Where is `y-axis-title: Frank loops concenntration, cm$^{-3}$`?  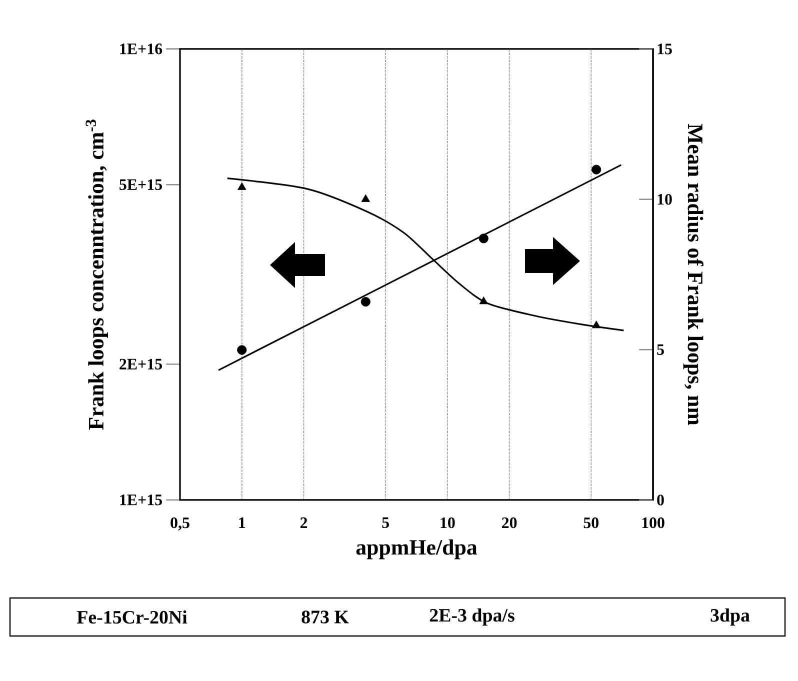
y-axis-title: Frank loops concenntration, cm$^{-3}$ is located at coordinates (97, 275).